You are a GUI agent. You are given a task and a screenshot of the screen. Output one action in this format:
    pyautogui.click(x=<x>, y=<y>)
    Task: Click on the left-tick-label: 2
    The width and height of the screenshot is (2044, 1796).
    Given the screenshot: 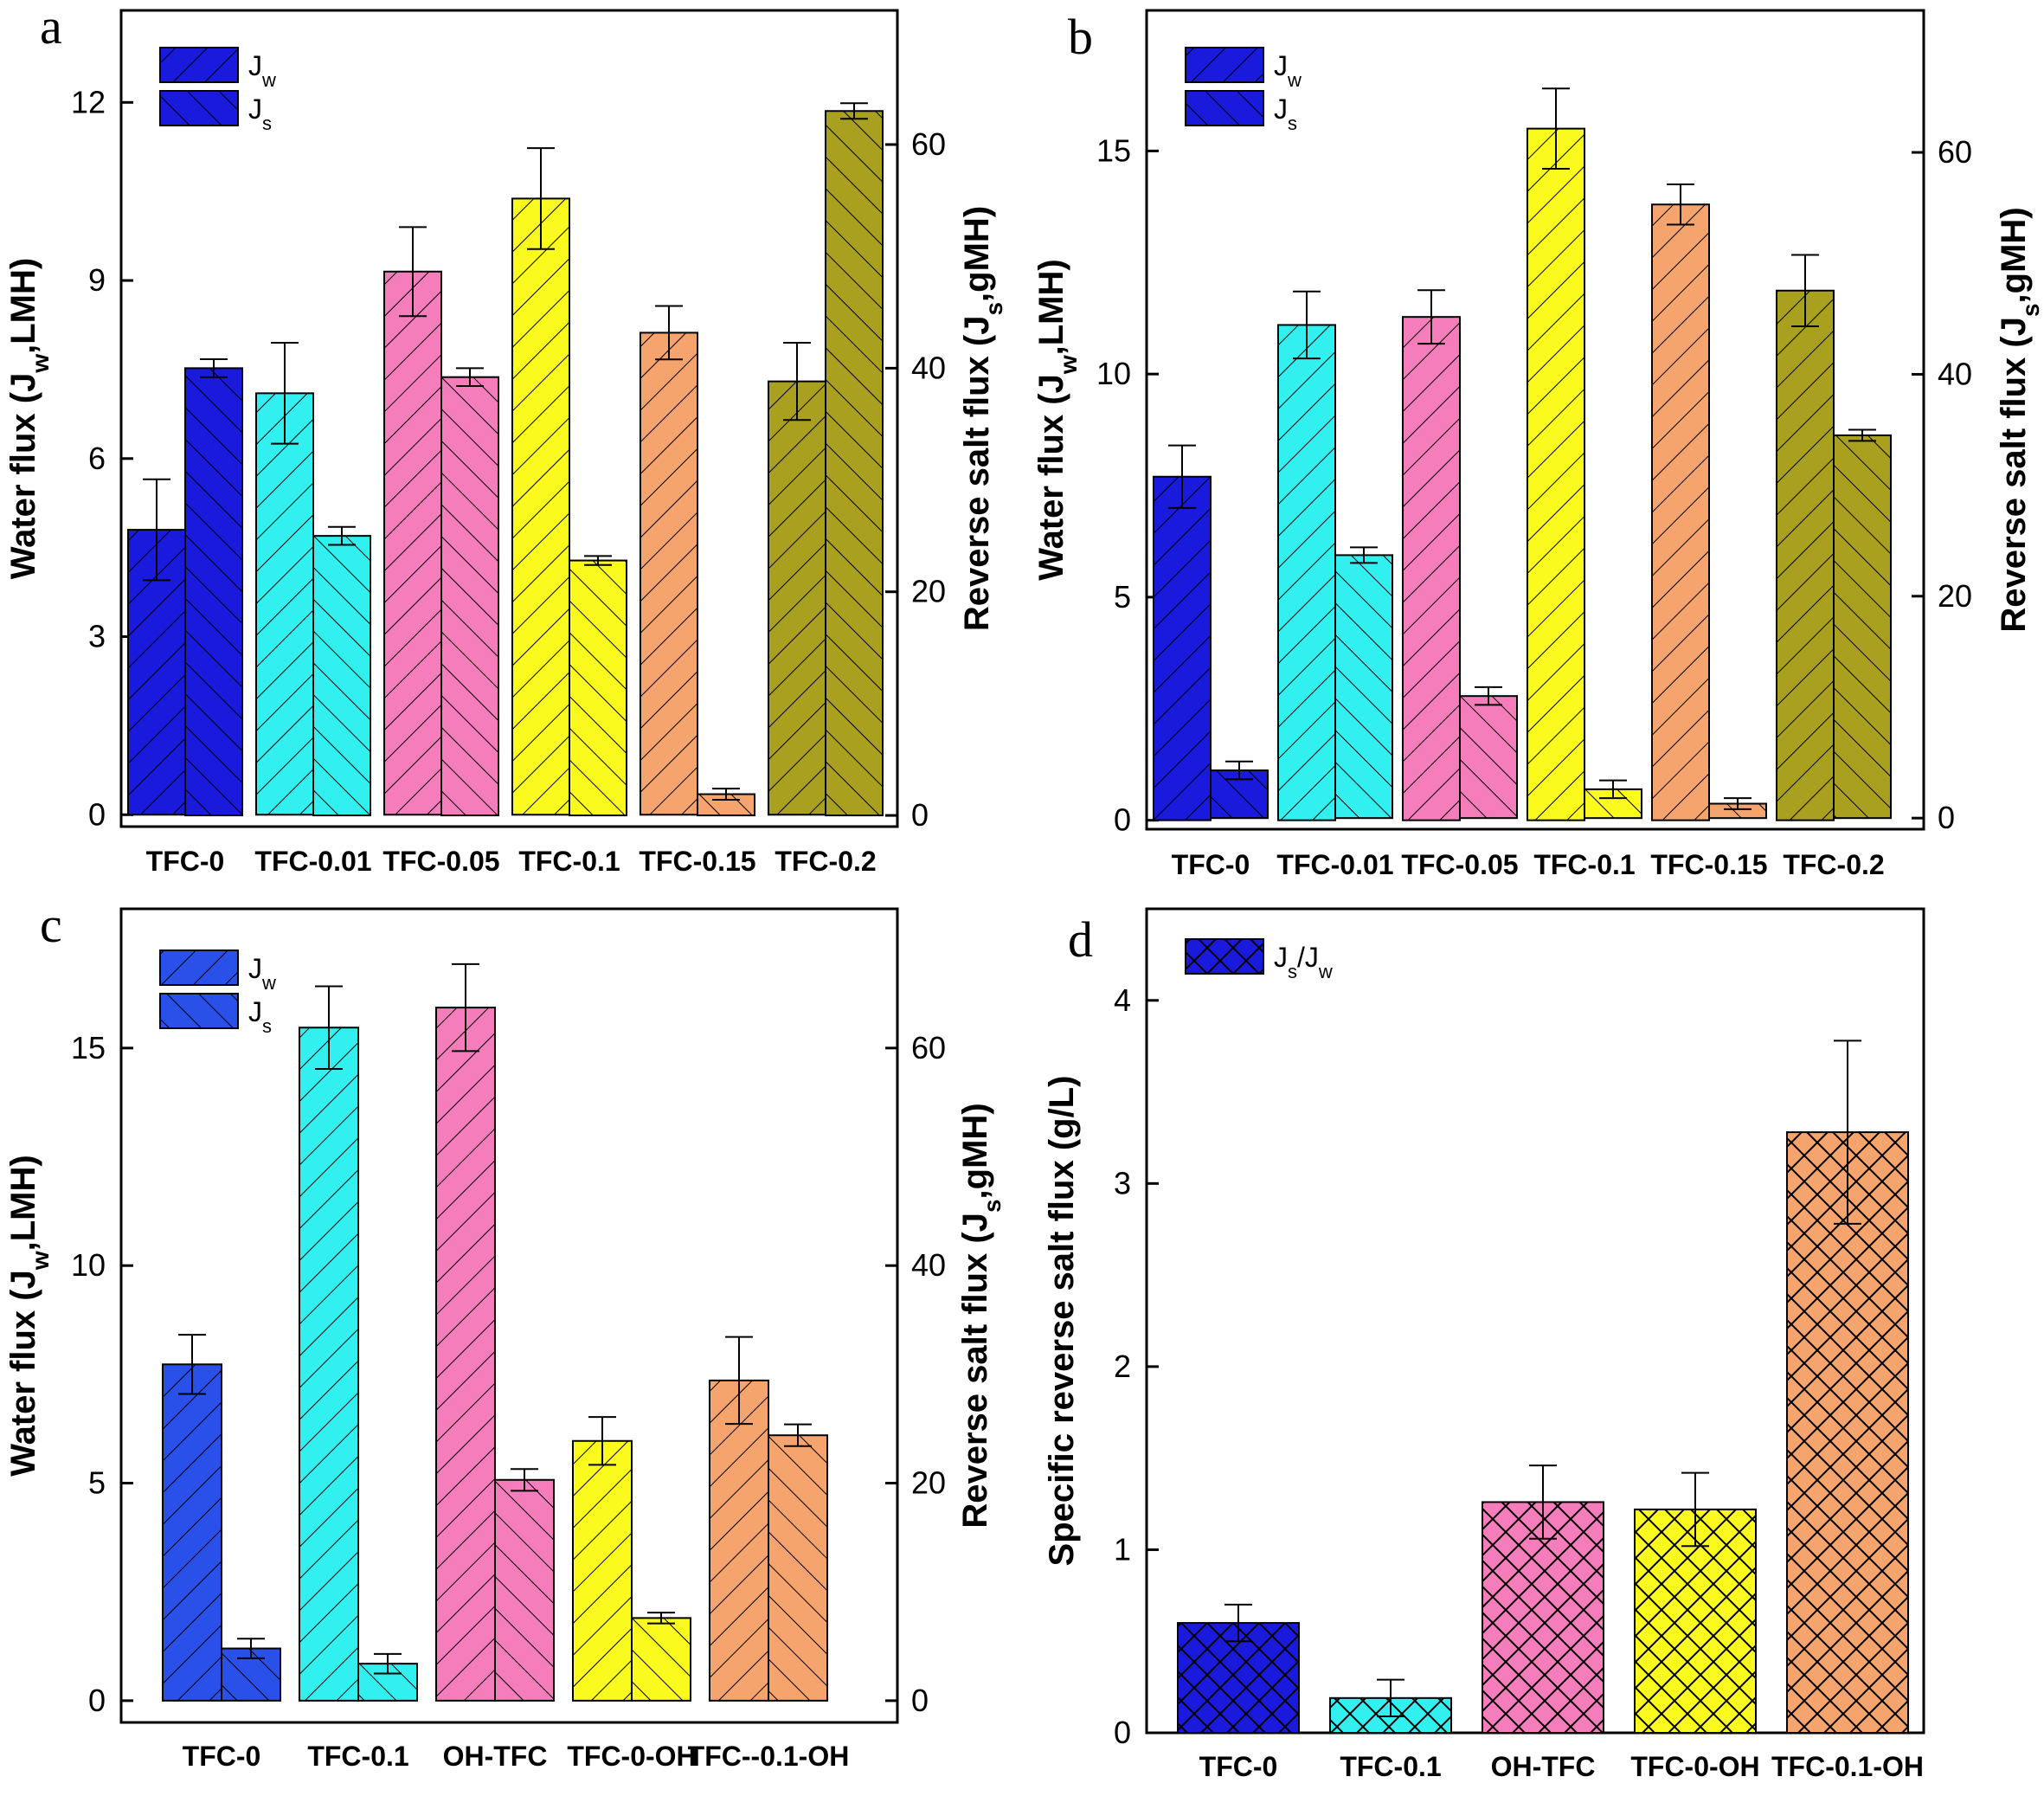 What is the action you would take?
    pyautogui.click(x=1122, y=1366)
    